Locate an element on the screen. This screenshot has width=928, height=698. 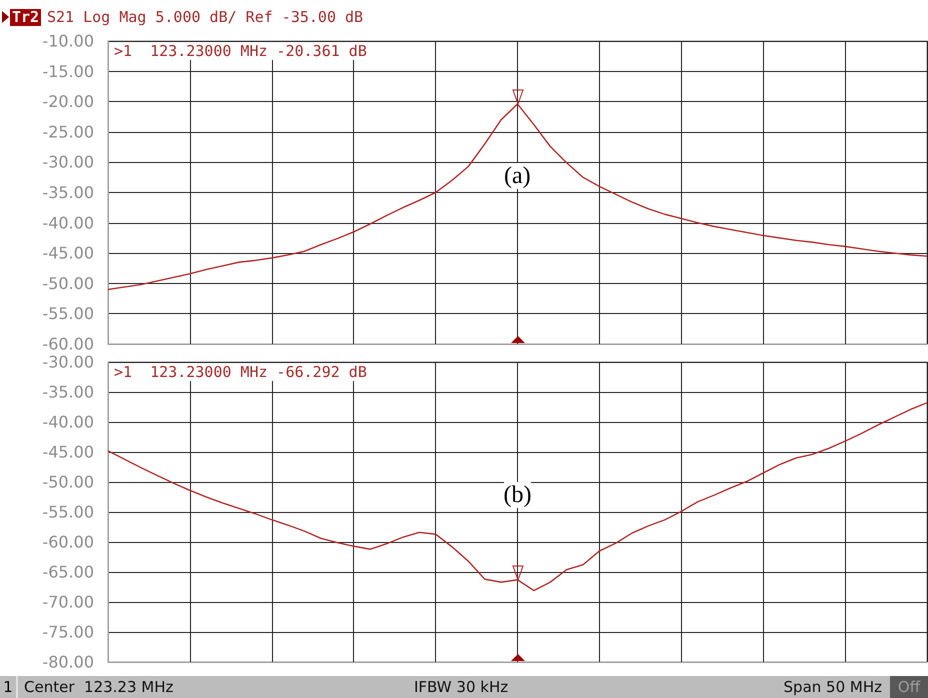
y-tick-label: -80.00 is located at coordinates (68, 662).